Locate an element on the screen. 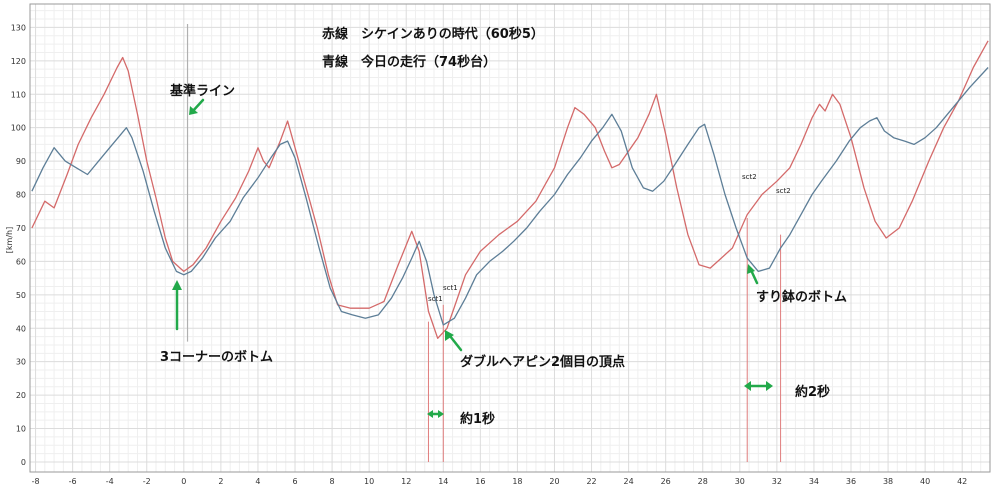  x-tick-label: 26 is located at coordinates (666, 481).